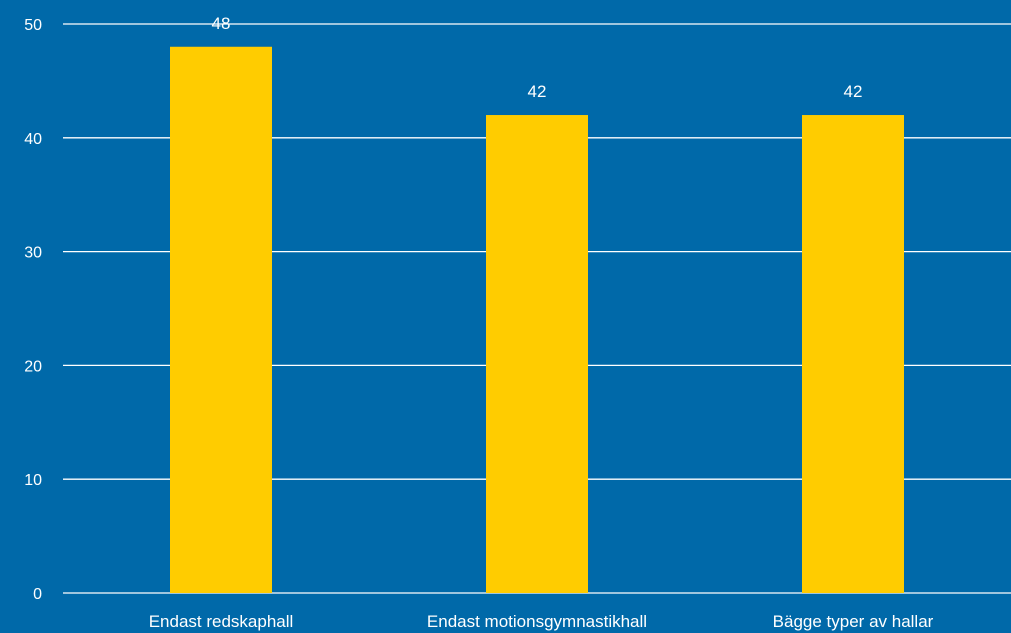 The width and height of the screenshot is (1011, 633). What do you see at coordinates (537, 621) in the screenshot?
I see `x-category-label: Endast motionsgymnastikhall` at bounding box center [537, 621].